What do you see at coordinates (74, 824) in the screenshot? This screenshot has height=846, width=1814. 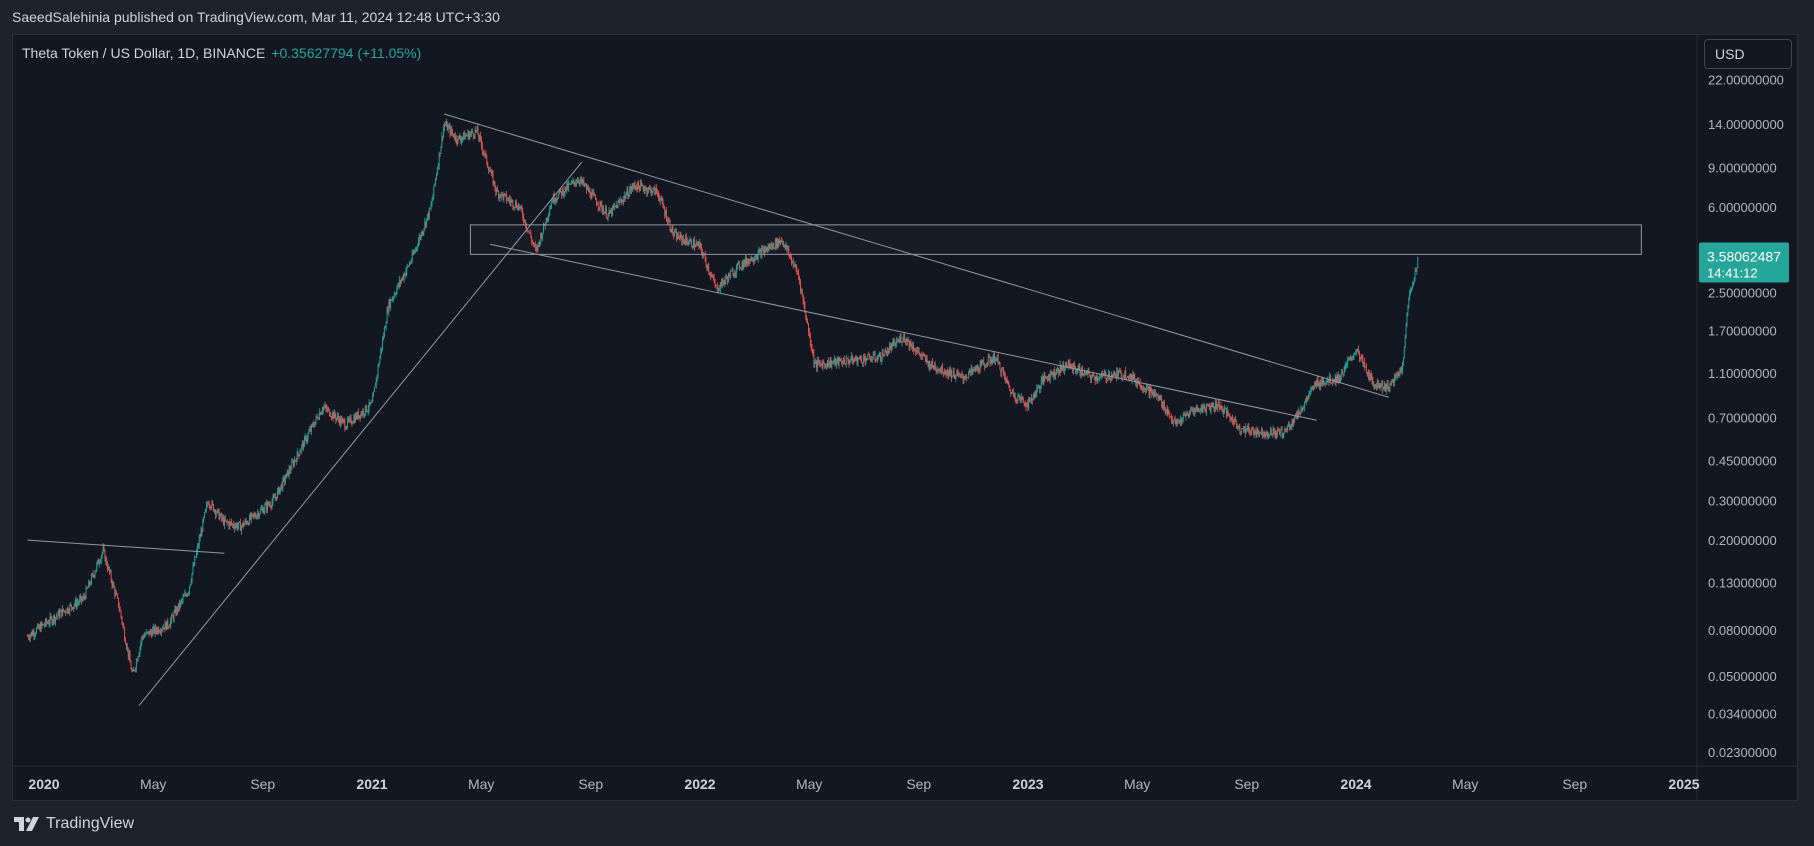 I see `tradingview-logo: TradingView` at bounding box center [74, 824].